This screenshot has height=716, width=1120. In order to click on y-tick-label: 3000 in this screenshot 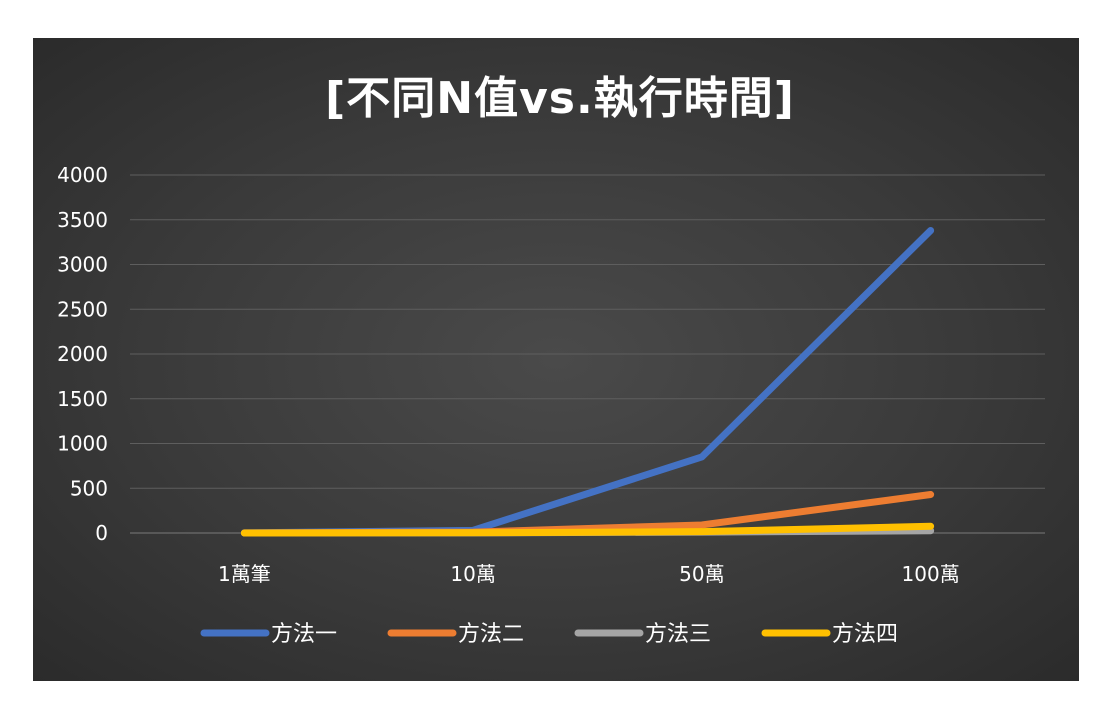, I will do `click(82, 265)`.